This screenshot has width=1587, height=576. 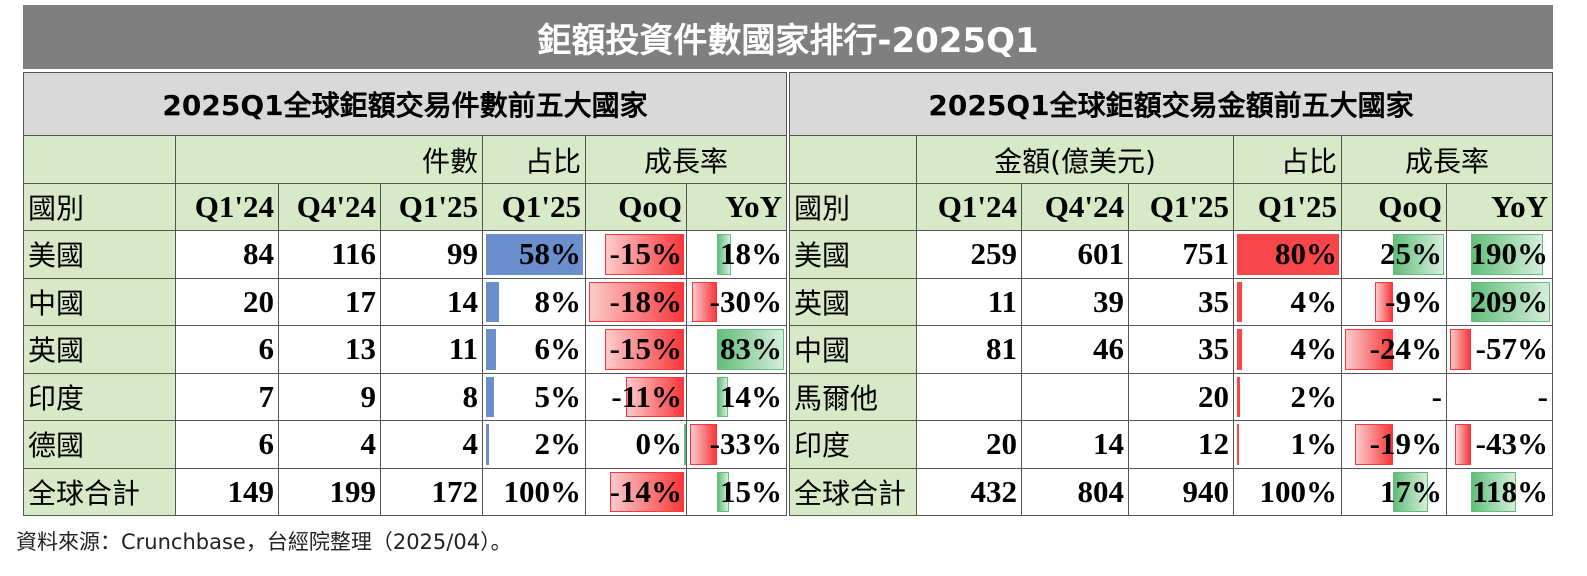 What do you see at coordinates (1314, 396) in the screenshot?
I see `bar-cell-text: 2%` at bounding box center [1314, 396].